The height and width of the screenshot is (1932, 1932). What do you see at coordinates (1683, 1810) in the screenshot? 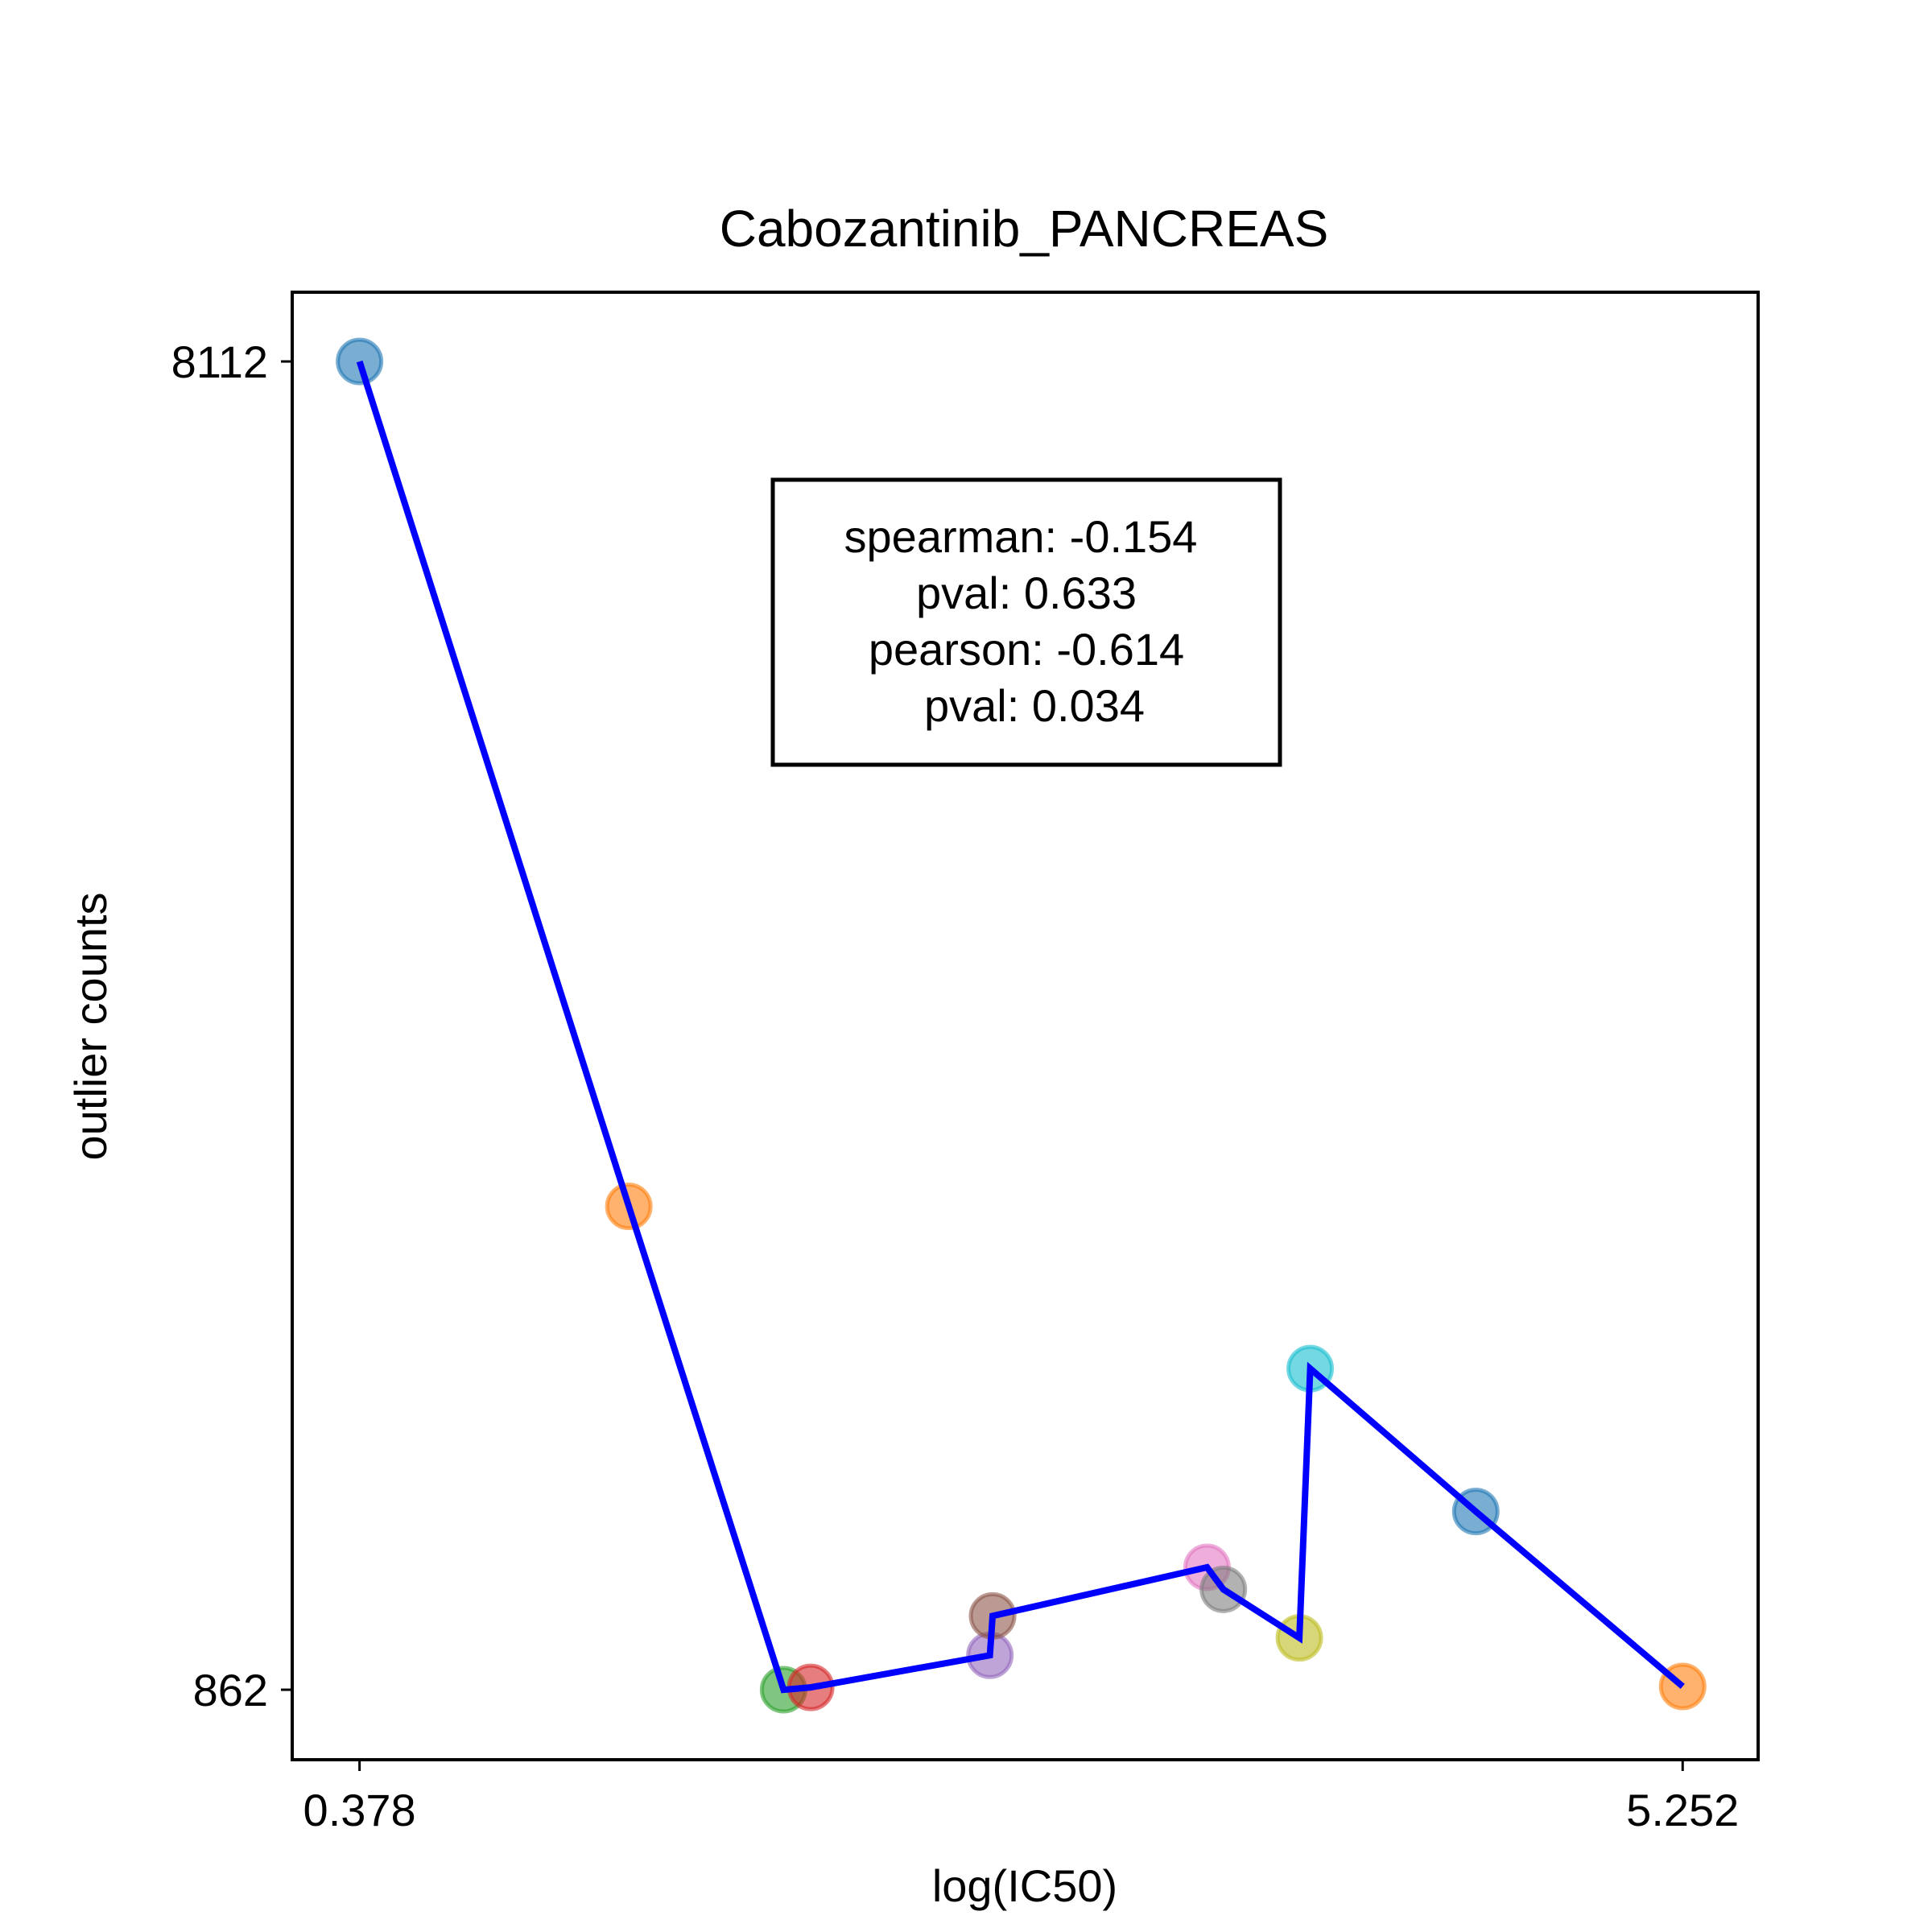
I see `x-tick-label: 5.252` at bounding box center [1683, 1810].